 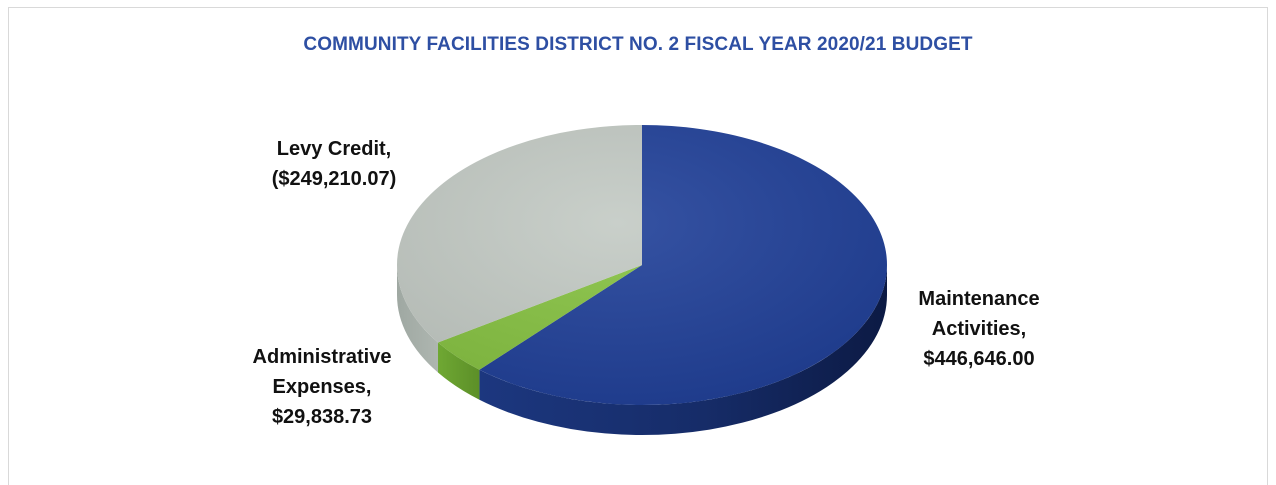 What do you see at coordinates (334, 164) in the screenshot?
I see `data-label: Levy Credit, ($249,210.07)` at bounding box center [334, 164].